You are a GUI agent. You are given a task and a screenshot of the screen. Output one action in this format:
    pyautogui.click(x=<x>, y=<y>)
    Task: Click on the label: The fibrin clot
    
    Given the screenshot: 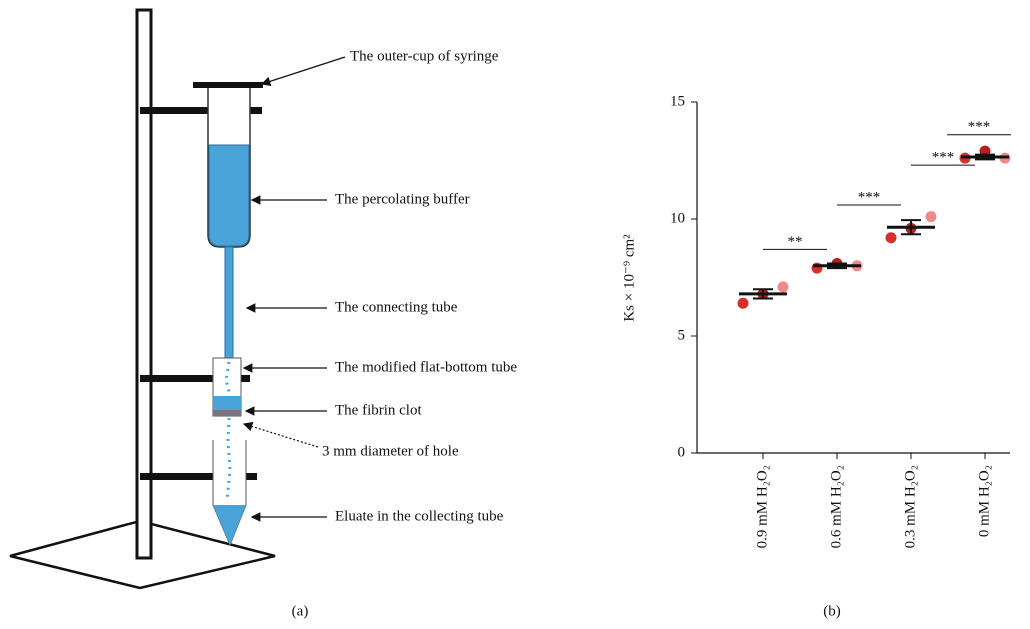 What is the action you would take?
    pyautogui.click(x=378, y=410)
    